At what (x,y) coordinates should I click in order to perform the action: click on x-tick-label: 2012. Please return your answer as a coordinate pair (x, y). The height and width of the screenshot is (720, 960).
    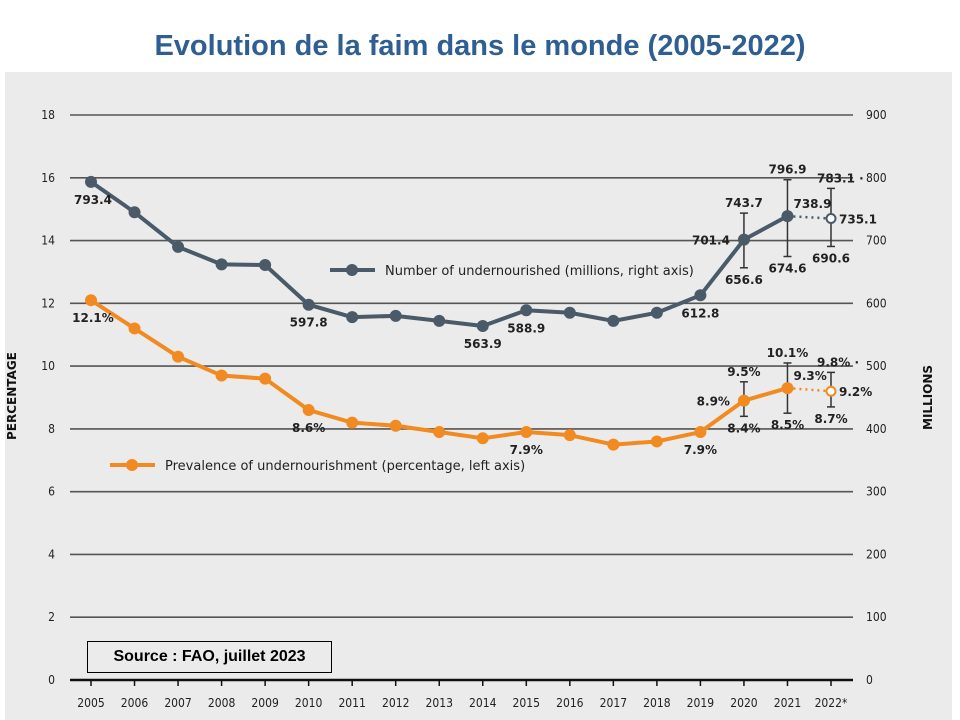
    Looking at the image, I should click on (395, 703).